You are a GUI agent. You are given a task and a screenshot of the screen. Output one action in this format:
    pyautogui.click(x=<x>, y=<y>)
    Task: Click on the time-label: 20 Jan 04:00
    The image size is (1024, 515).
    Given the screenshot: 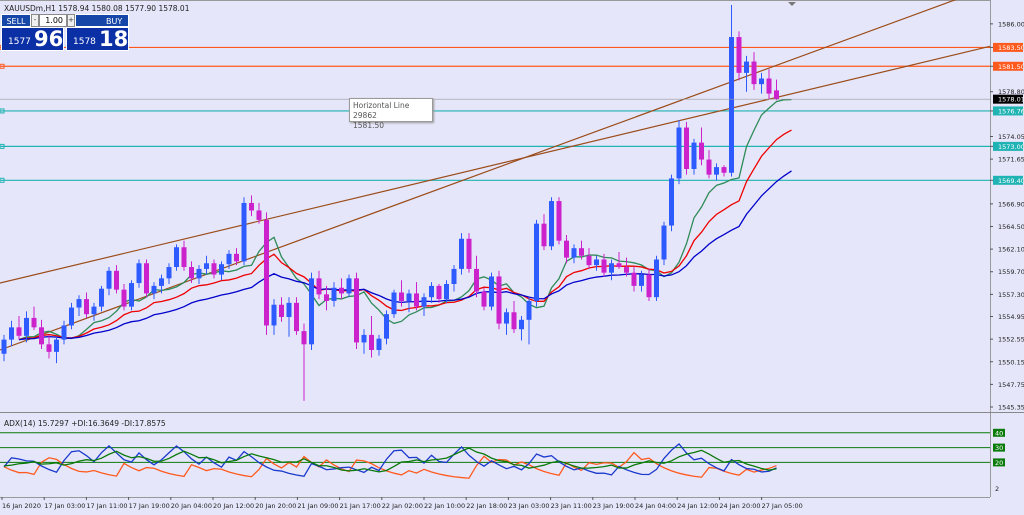 What is the action you would take?
    pyautogui.click(x=191, y=506)
    